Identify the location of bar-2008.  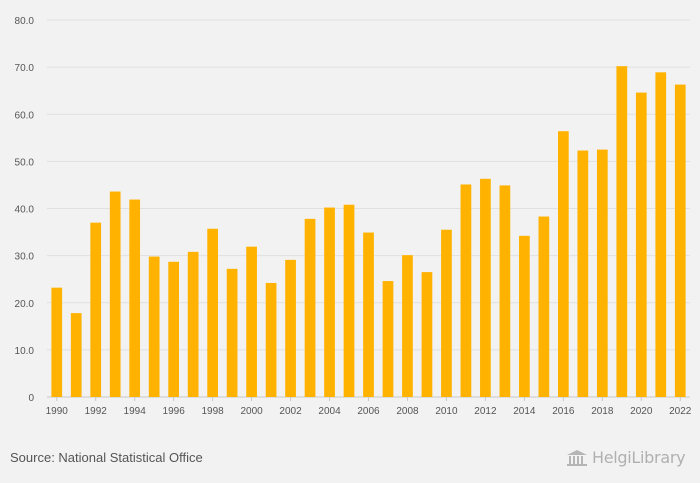
(407, 326).